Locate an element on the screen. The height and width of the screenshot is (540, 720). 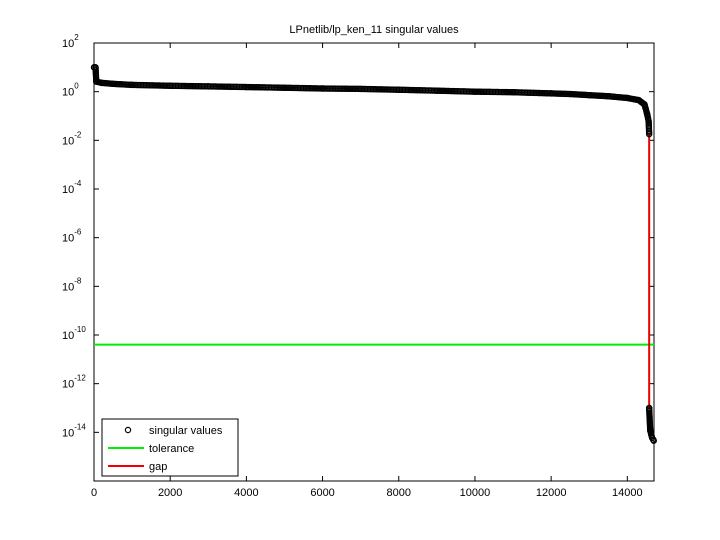
y-tick-label: 10⁰ is located at coordinates (70, 90).